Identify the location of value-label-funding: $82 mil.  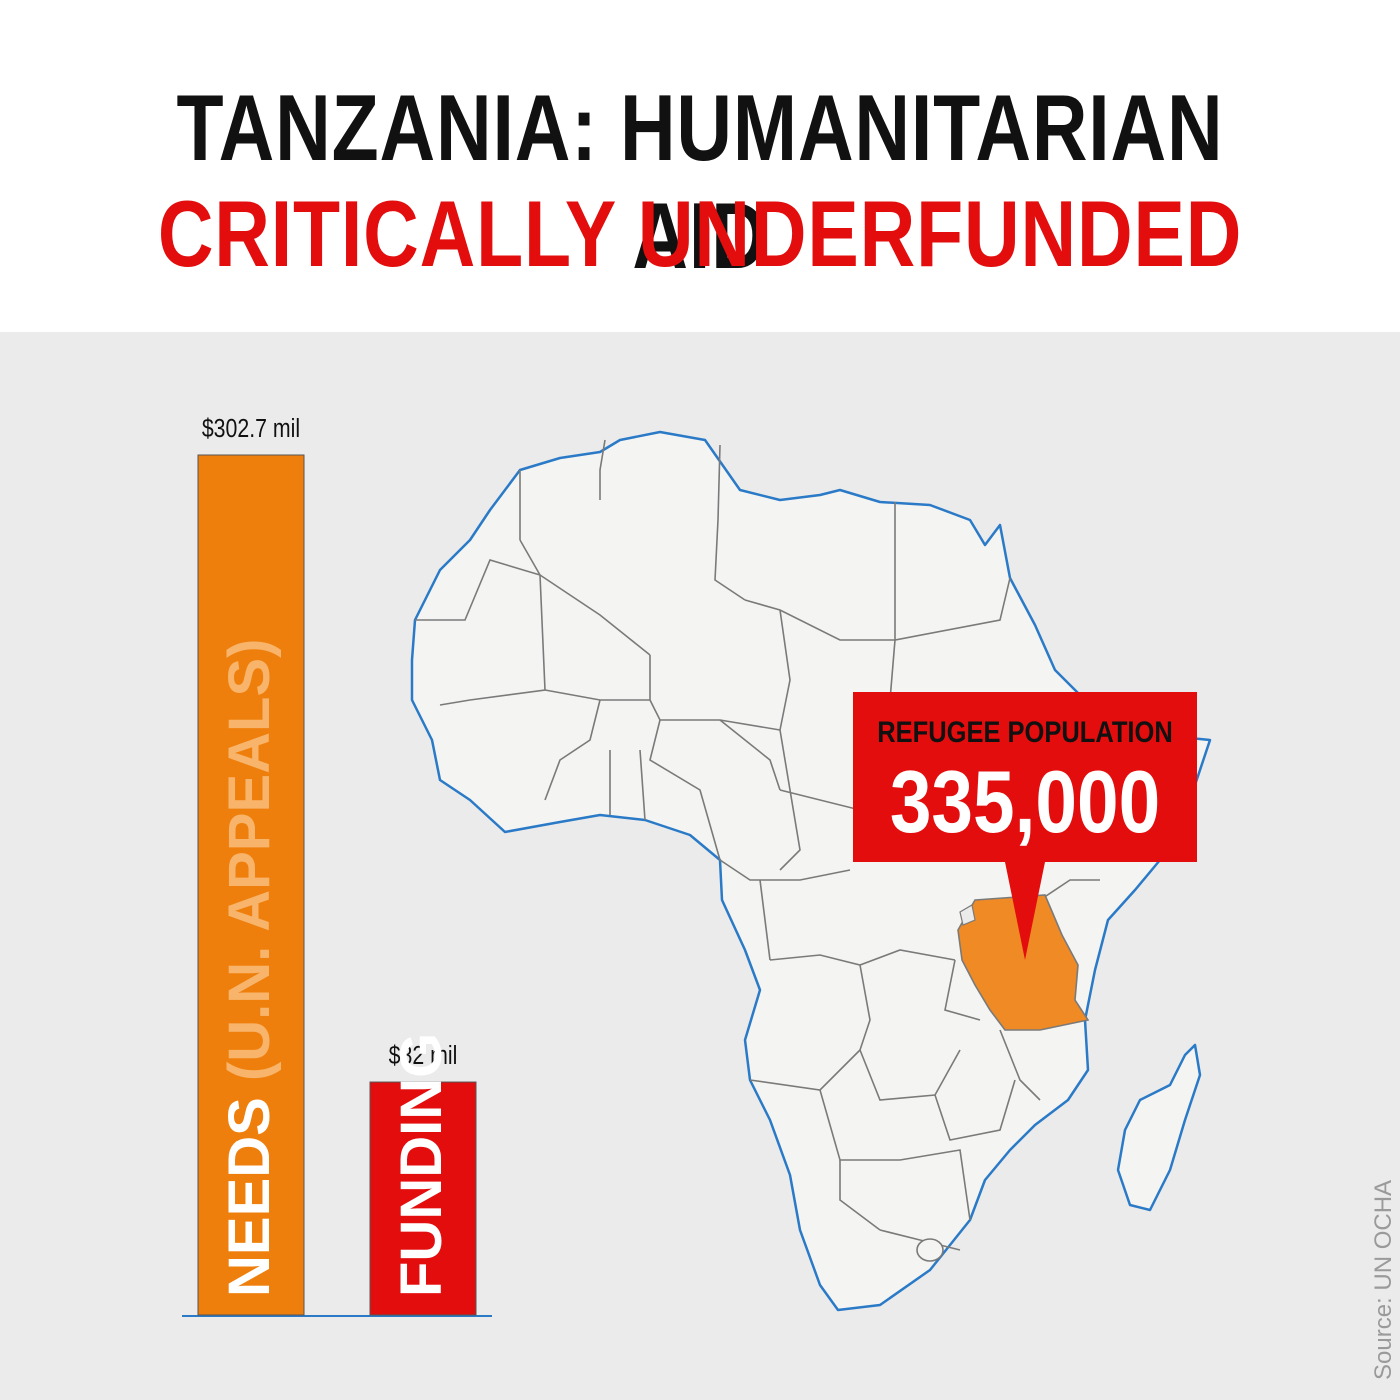
(423, 1056).